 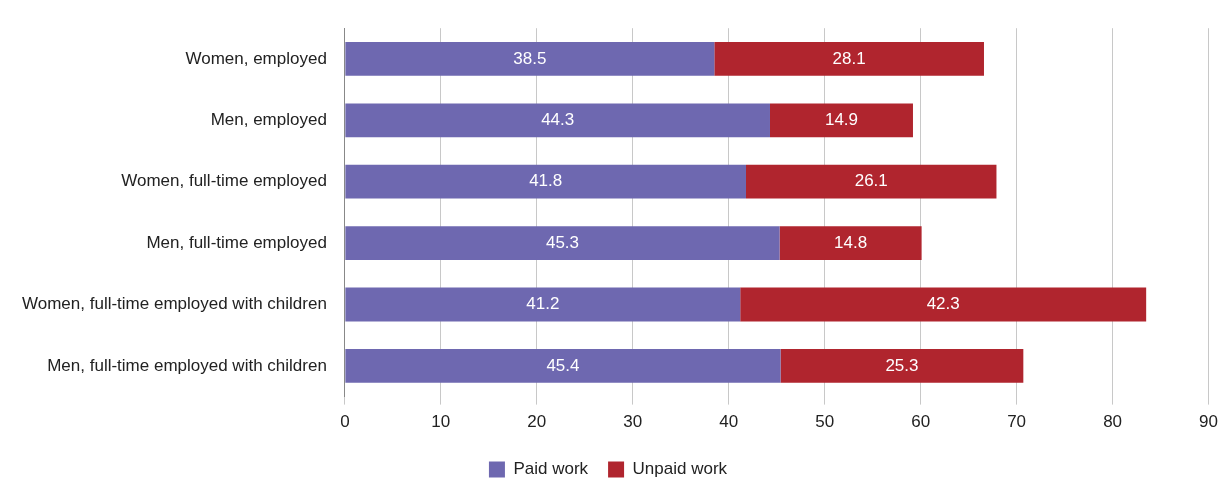 What do you see at coordinates (1017, 422) in the screenshot?
I see `x-tick-label: 70` at bounding box center [1017, 422].